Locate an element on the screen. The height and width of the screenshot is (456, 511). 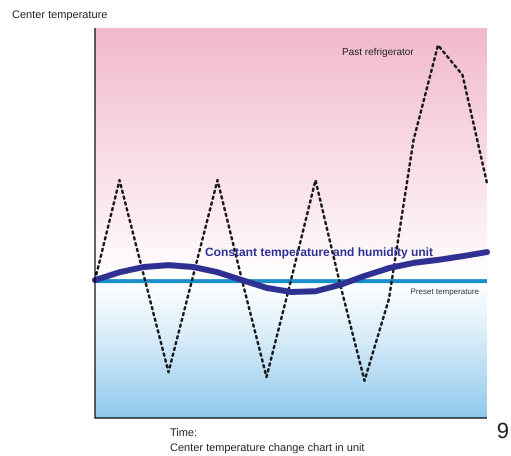
text: Center temperature change chart in unit is located at coordinates (267, 448).